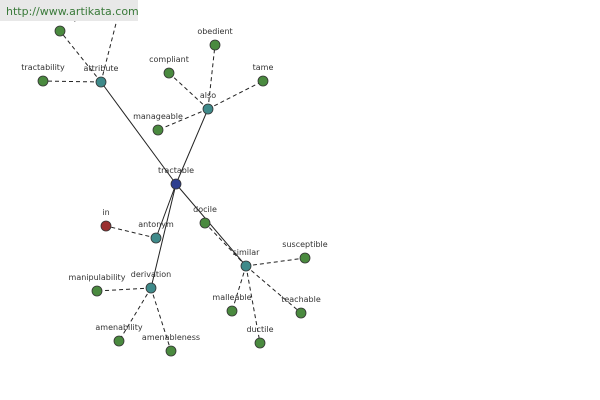 Image resolution: width=600 pixels, height=400 pixels. What do you see at coordinates (259, 329) in the screenshot?
I see `node-label: ductile` at bounding box center [259, 329].